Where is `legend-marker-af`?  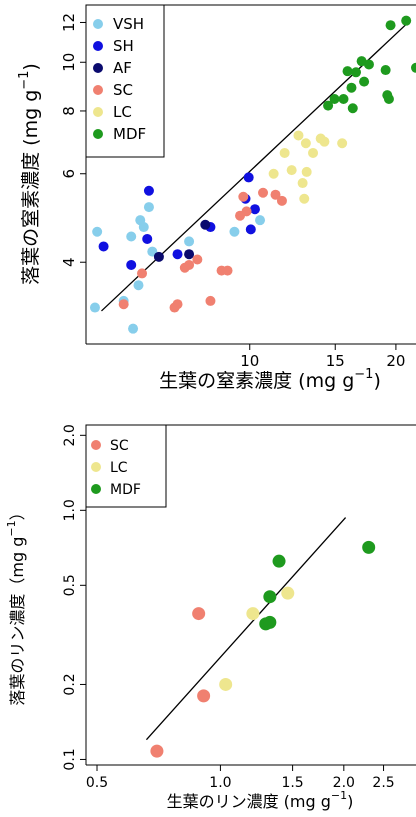
legend-marker-af is located at coordinates (98, 68).